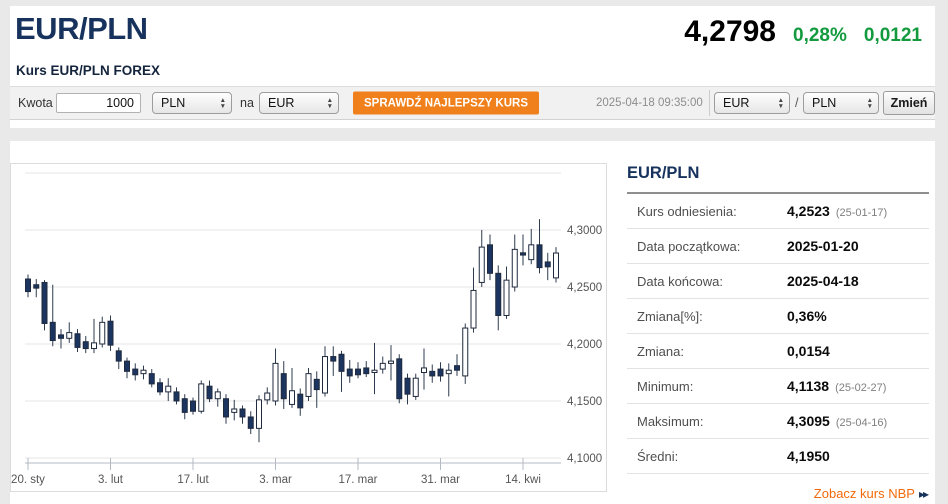 This screenshot has width=948, height=504. Describe the element at coordinates (111, 480) in the screenshot. I see `svg-text: 3. lut` at that location.